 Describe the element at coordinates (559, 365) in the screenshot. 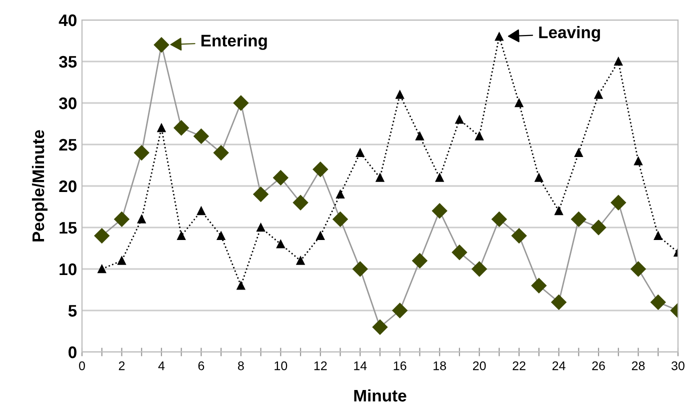

I see `x-tick-label: 24` at that location.